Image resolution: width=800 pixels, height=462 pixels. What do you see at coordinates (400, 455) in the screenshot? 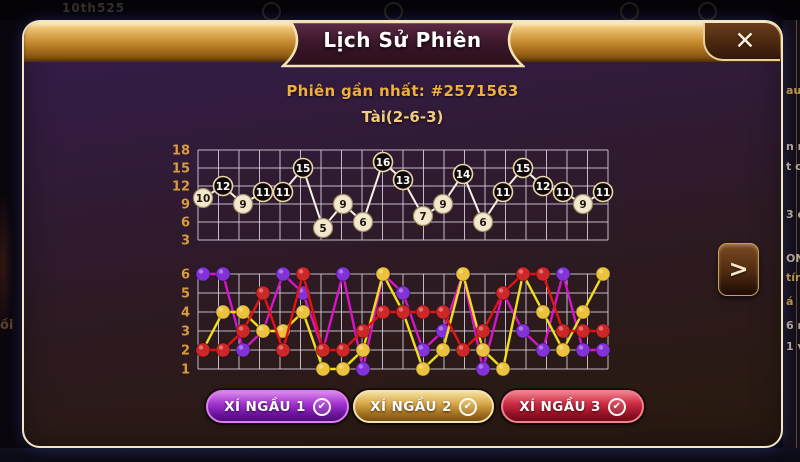
I see `background-bottom-strip` at bounding box center [400, 455].